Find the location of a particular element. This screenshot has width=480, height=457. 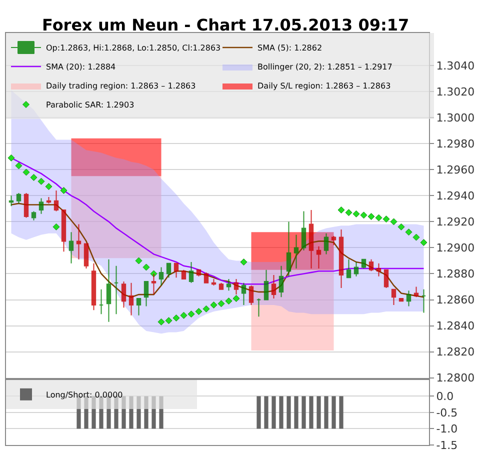

y-tick-label: -1.5 is located at coordinates (447, 445).